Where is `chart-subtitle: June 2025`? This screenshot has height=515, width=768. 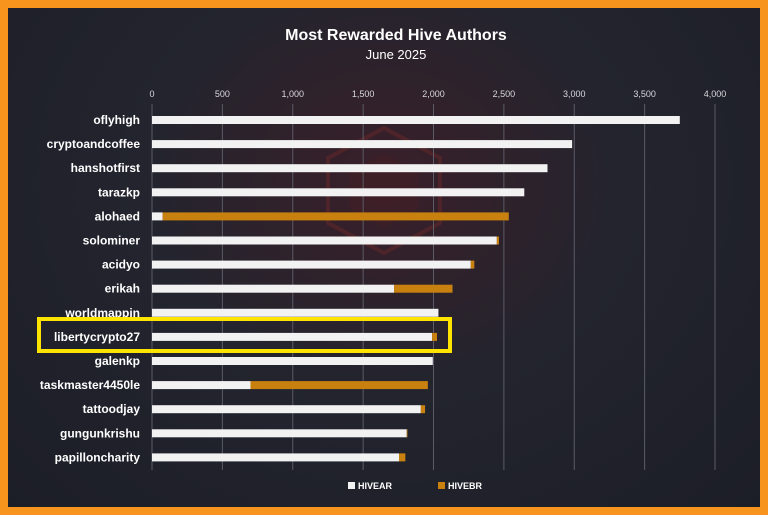
chart-subtitle: June 2025 is located at coordinates (396, 54).